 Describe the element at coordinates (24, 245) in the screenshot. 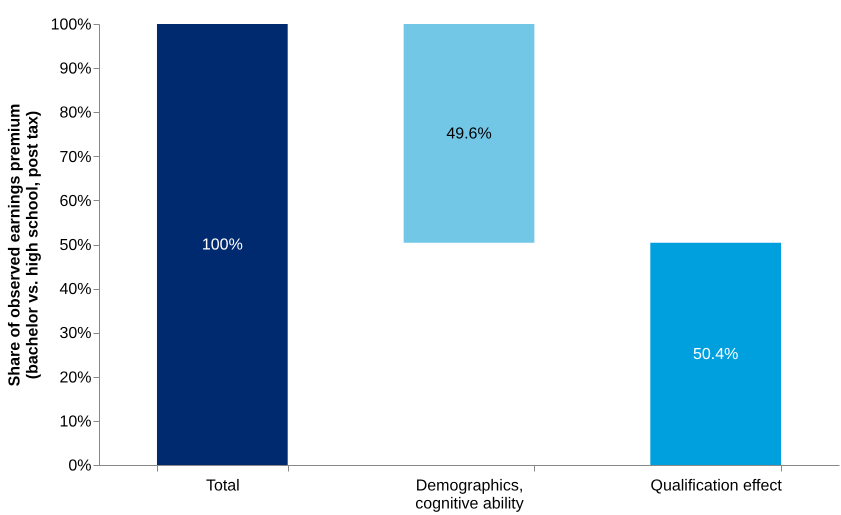

I see `y-axis-title: Share of observed earnings premium (bachelor vs. high school, post tax)` at that location.